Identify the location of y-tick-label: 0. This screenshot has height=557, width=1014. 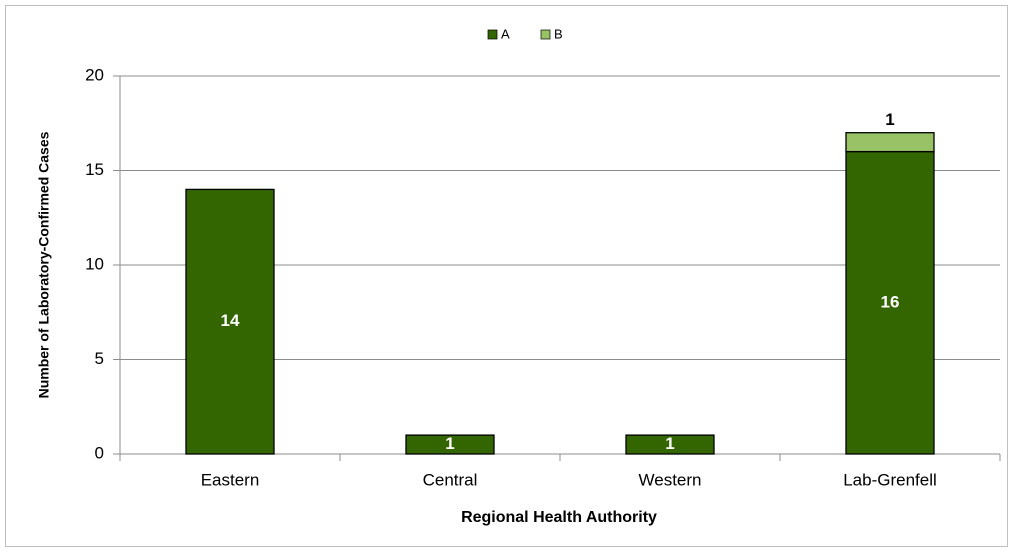
(99, 452).